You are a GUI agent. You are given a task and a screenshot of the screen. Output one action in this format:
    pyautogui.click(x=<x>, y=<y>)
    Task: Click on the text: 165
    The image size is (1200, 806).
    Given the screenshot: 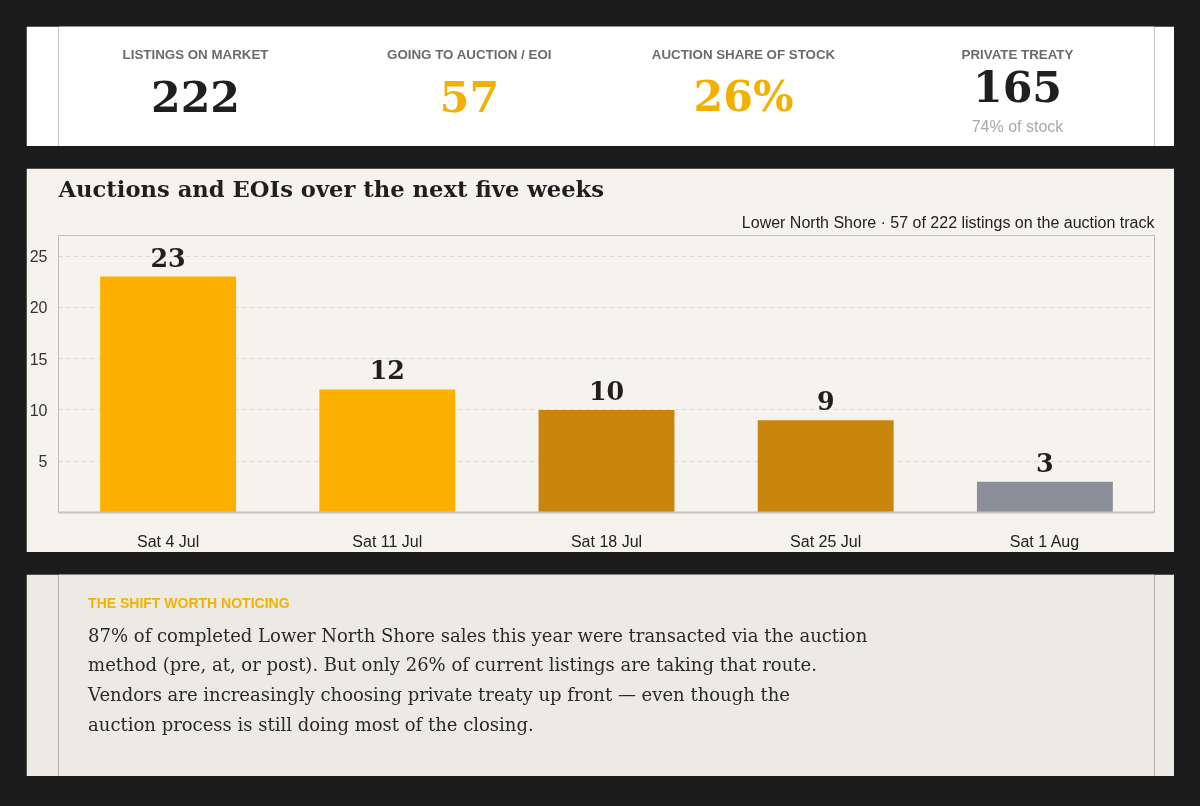 What is the action you would take?
    pyautogui.click(x=1017, y=87)
    